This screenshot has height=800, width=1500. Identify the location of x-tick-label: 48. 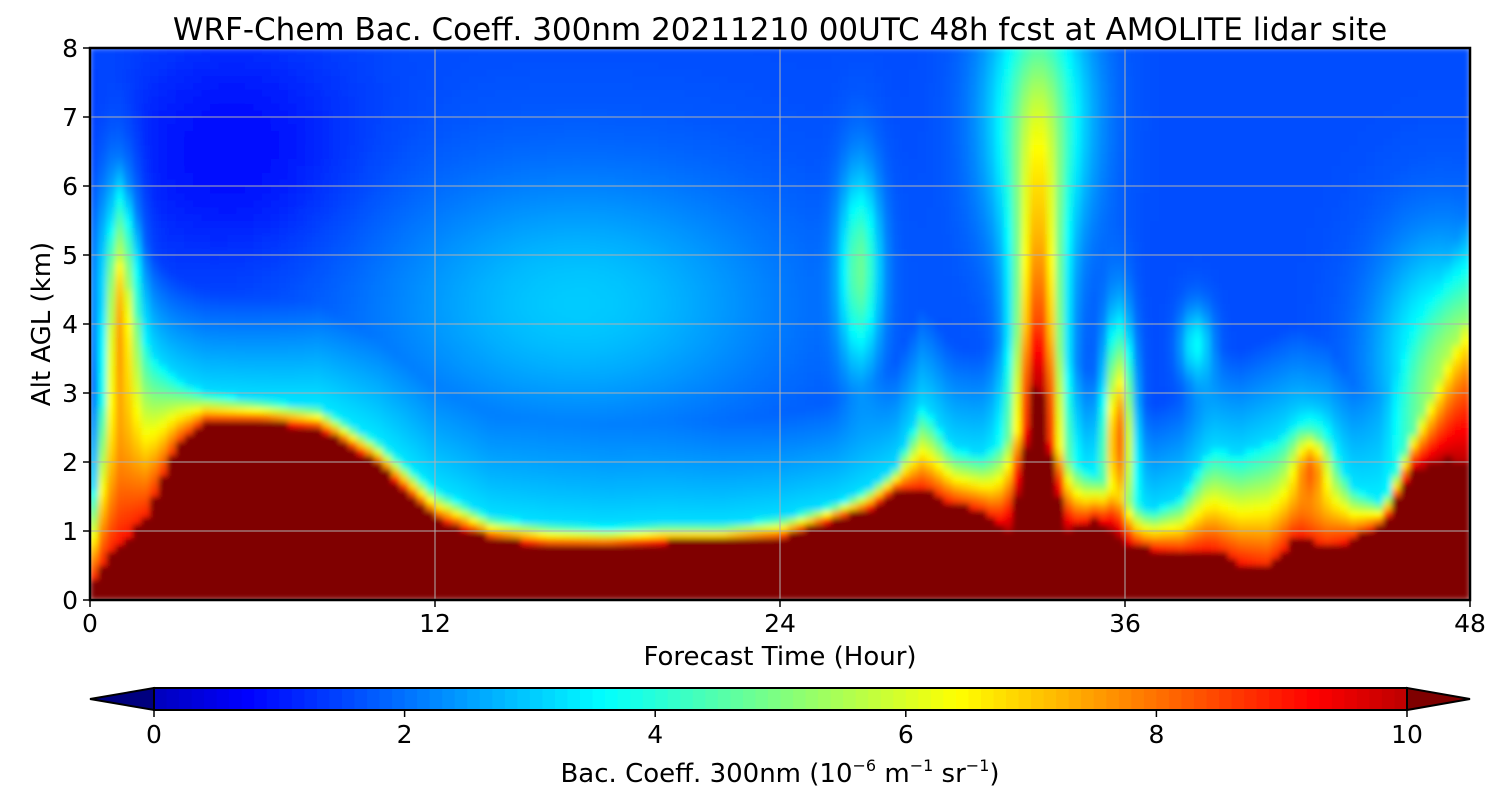
(1470, 623).